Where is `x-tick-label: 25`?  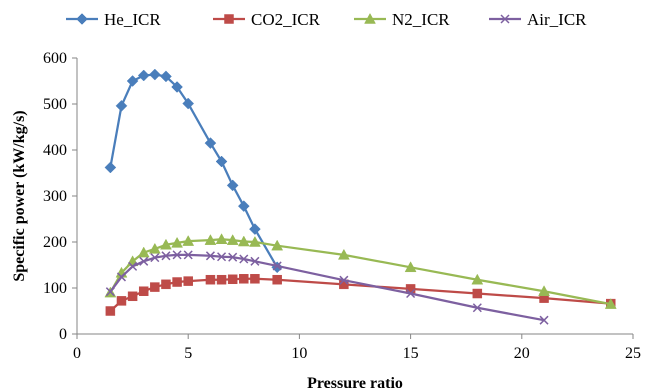 x-tick-label: 25 is located at coordinates (633, 353).